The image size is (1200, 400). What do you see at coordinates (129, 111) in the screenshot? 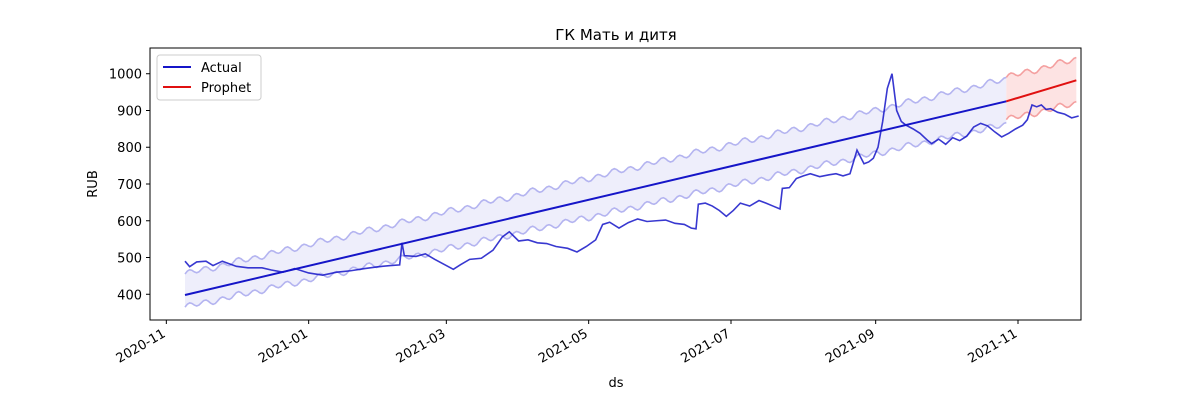
I see `y-tick-label: 900` at bounding box center [129, 111].